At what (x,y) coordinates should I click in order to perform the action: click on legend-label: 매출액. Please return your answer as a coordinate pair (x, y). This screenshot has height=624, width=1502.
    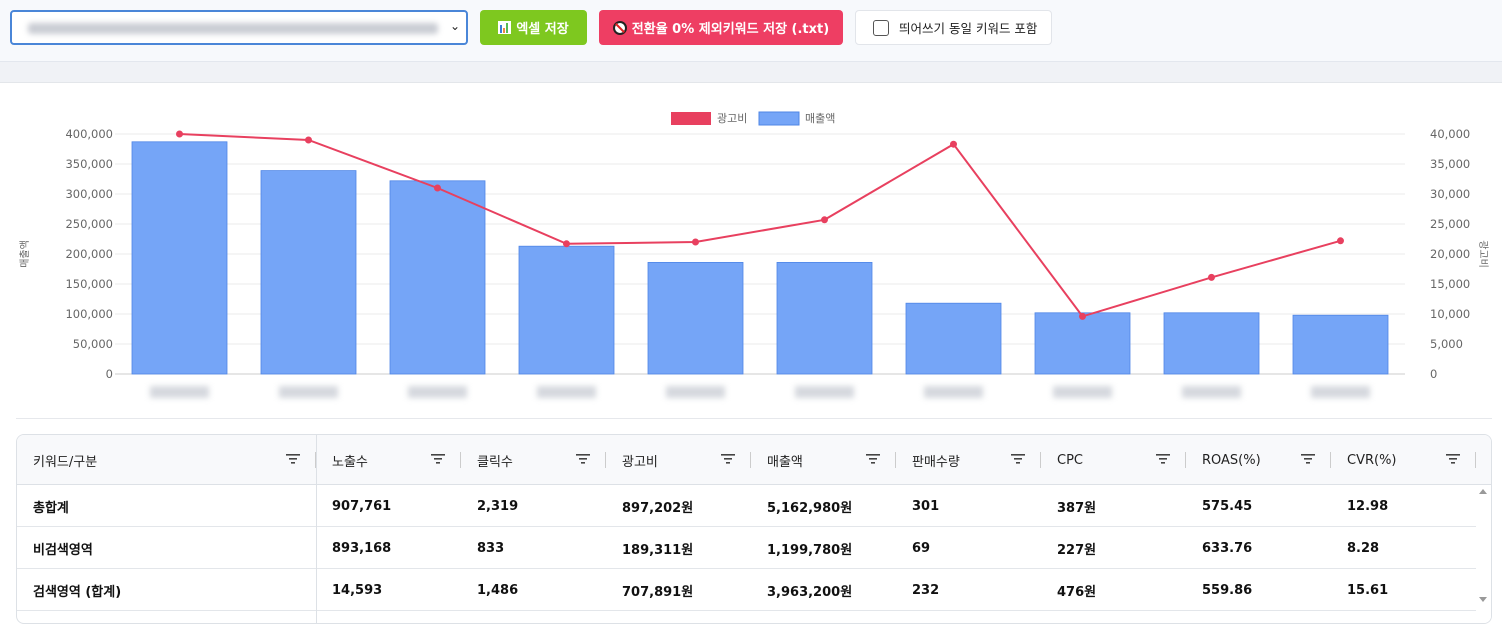
    Looking at the image, I should click on (820, 118).